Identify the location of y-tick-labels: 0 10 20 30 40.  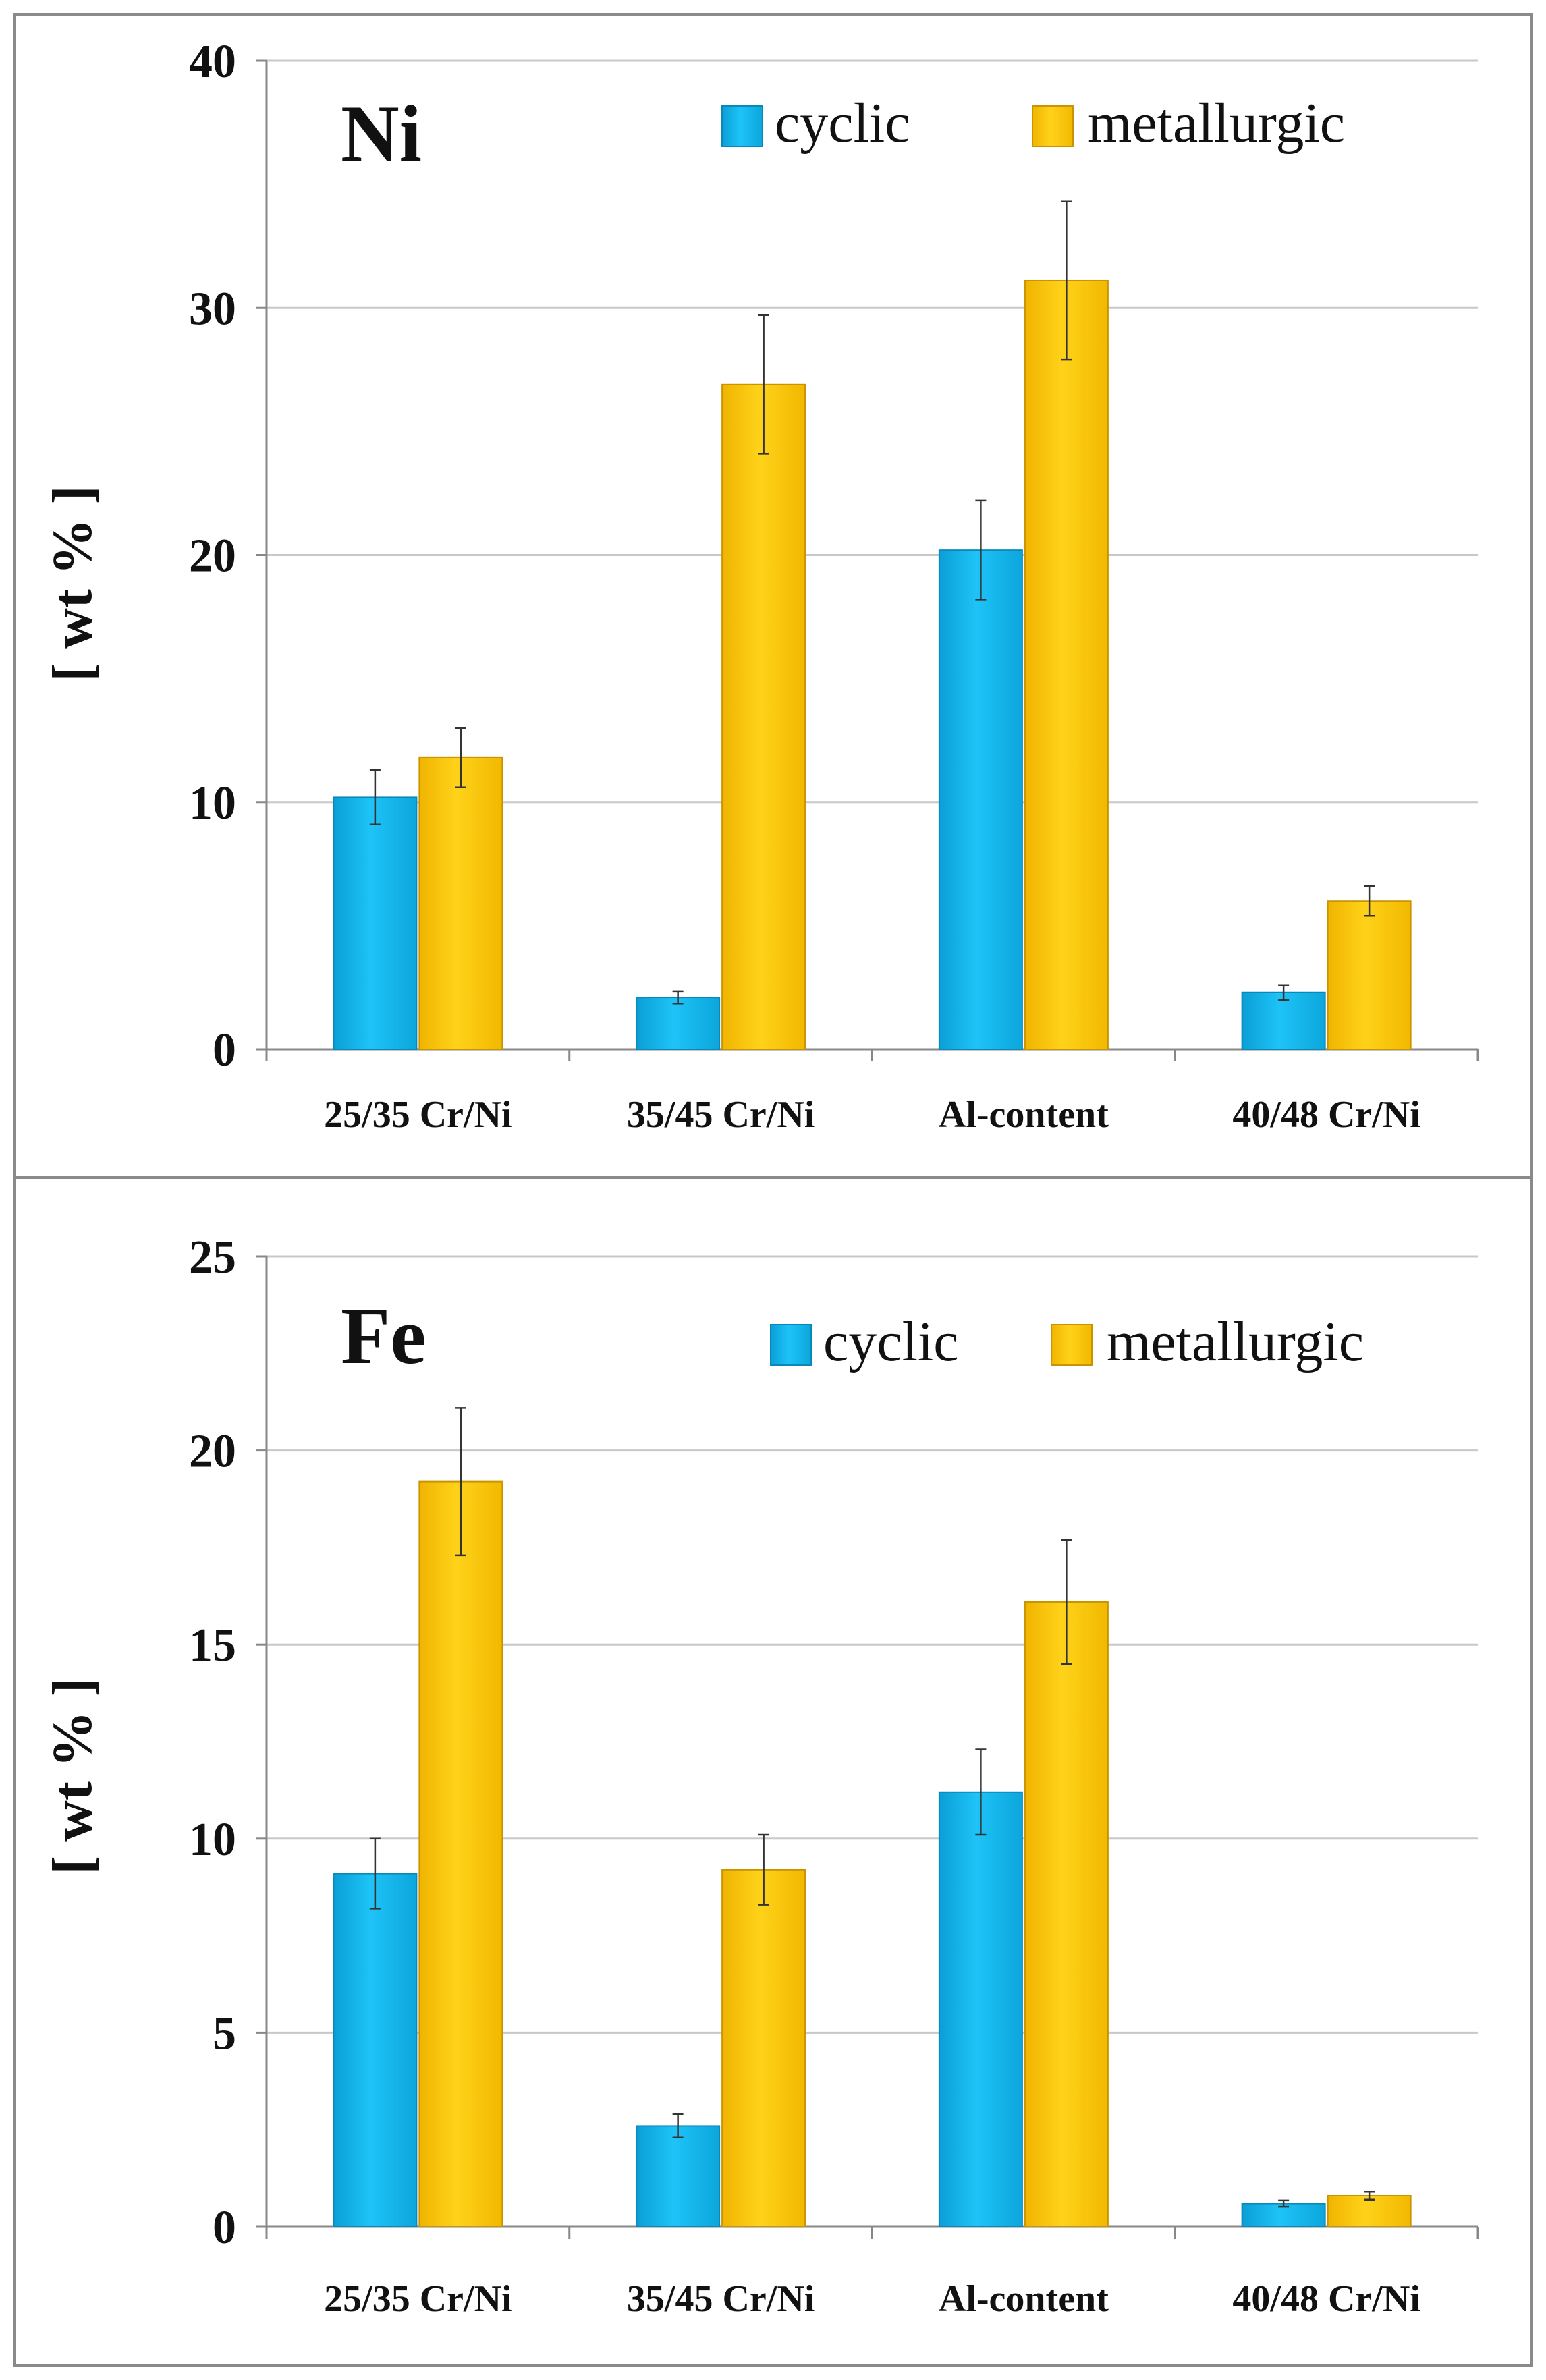
(212, 556).